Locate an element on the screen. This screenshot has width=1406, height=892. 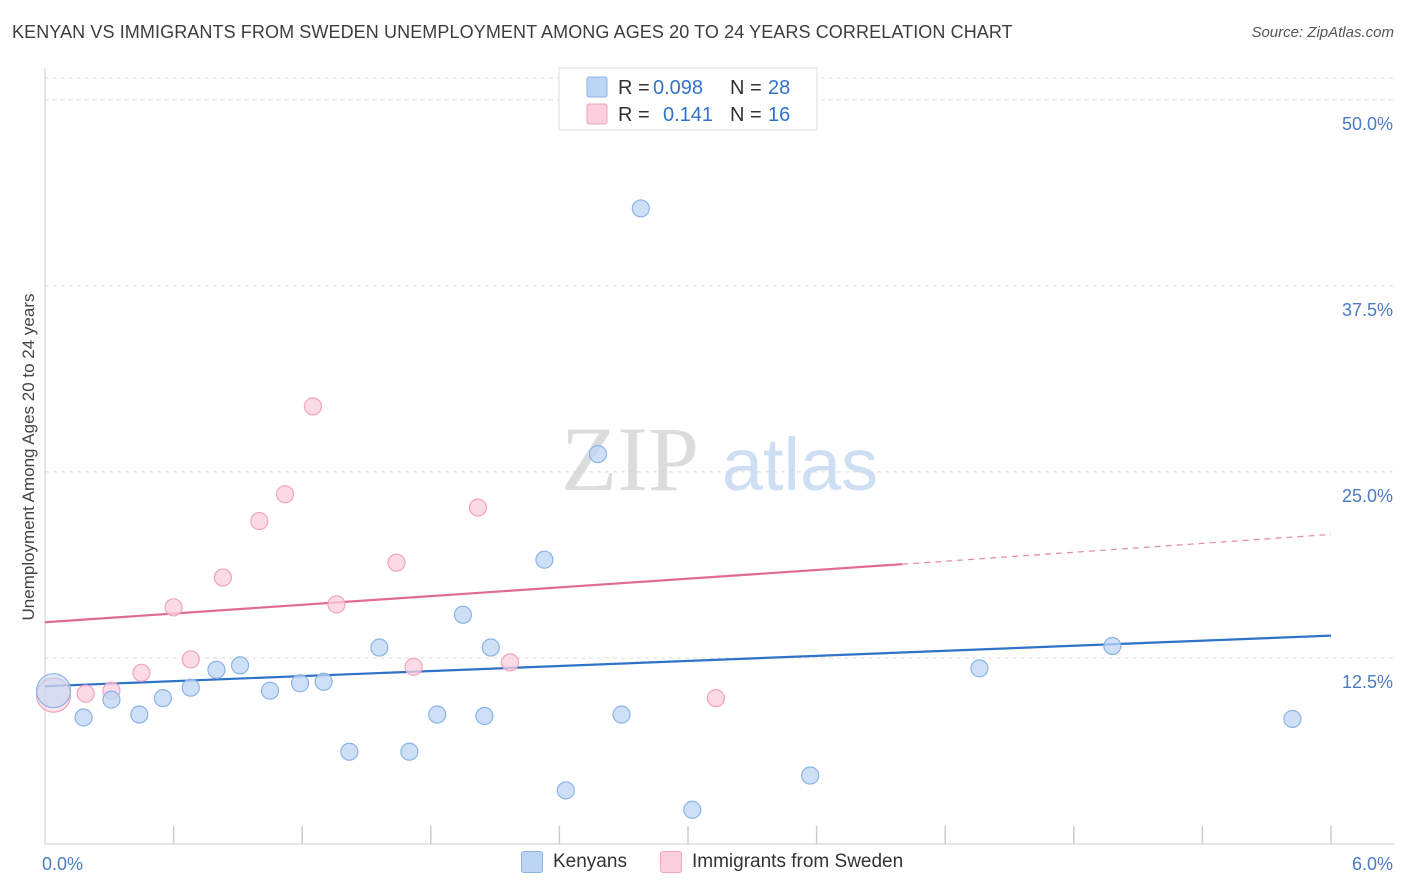
svg-text: 28 is located at coordinates (779, 88).